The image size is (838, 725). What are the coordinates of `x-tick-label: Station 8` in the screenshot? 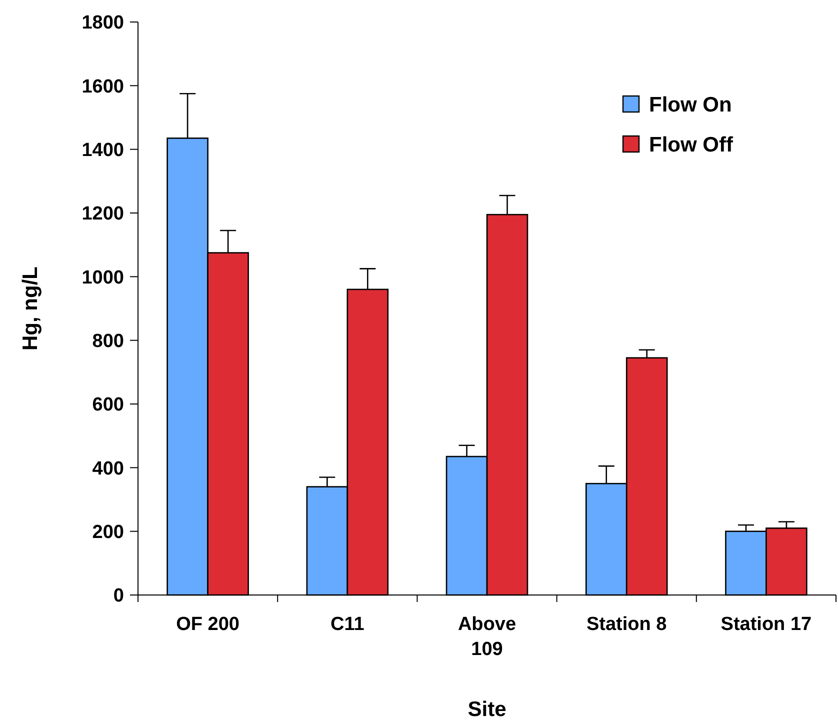 It's located at (626, 624).